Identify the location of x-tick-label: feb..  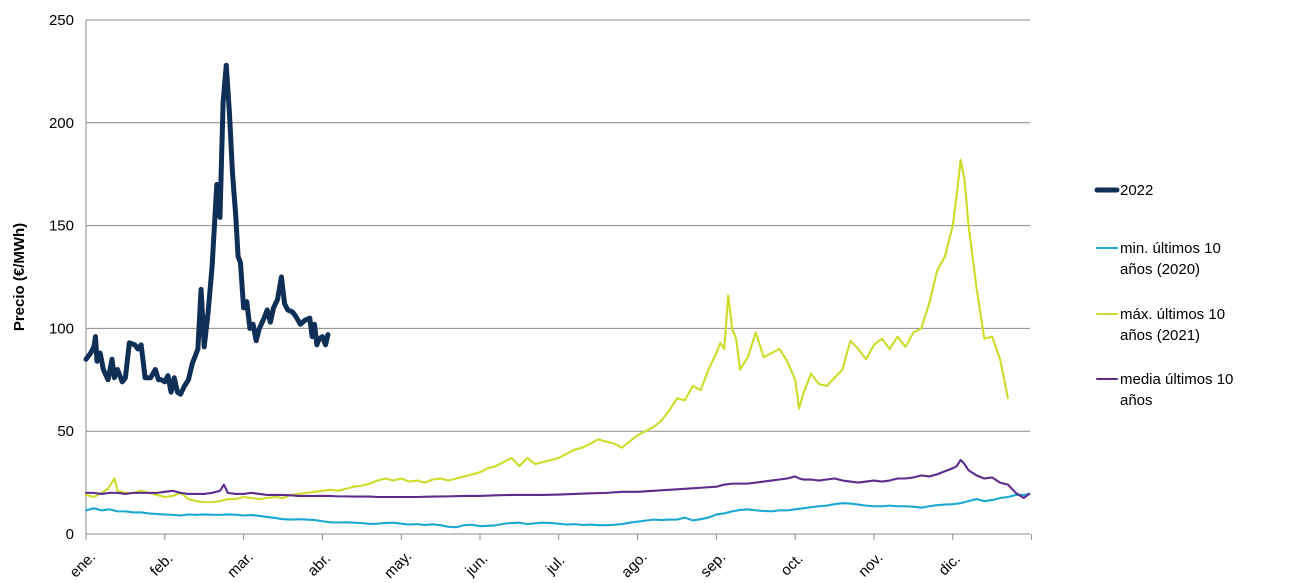
(162, 565).